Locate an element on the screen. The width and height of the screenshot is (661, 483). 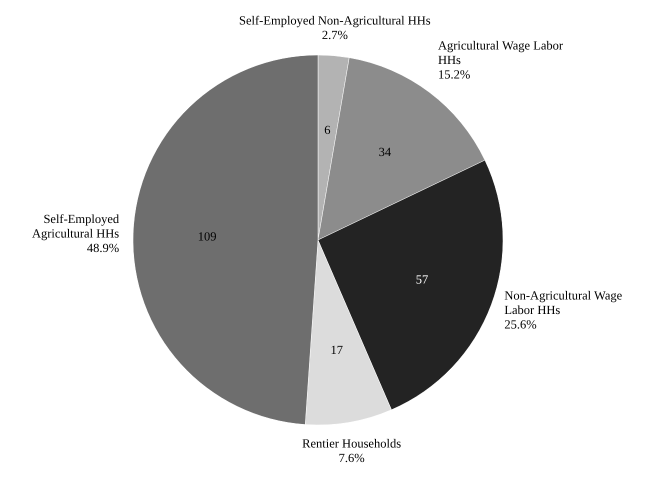
text: 109 is located at coordinates (207, 237).